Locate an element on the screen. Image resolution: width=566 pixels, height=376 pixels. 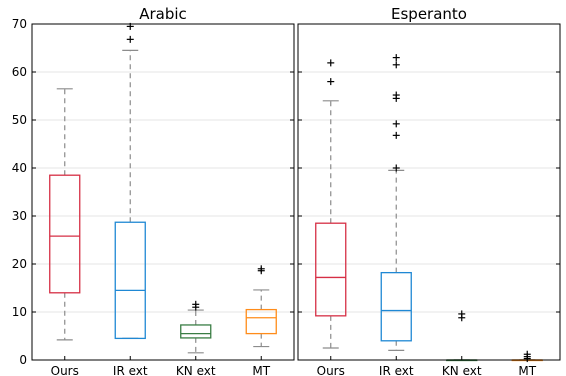
y-tick-label: 20 is located at coordinates (19, 264).